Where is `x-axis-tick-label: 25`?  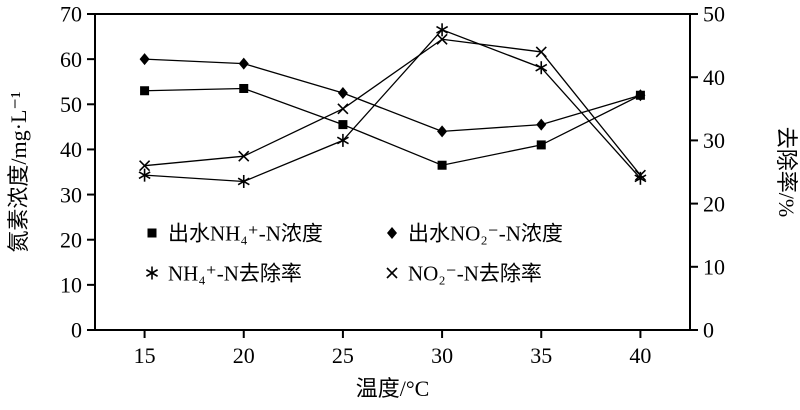 x-axis-tick-label: 25 is located at coordinates (343, 355).